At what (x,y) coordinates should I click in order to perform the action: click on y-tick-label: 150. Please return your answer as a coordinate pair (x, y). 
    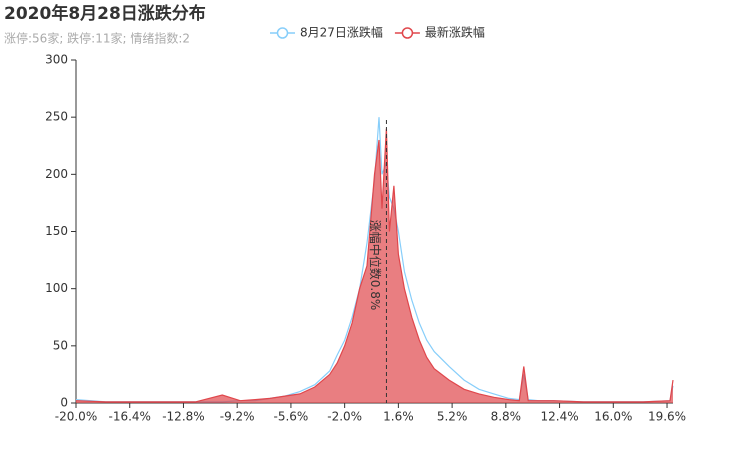
    Looking at the image, I should click on (56, 231).